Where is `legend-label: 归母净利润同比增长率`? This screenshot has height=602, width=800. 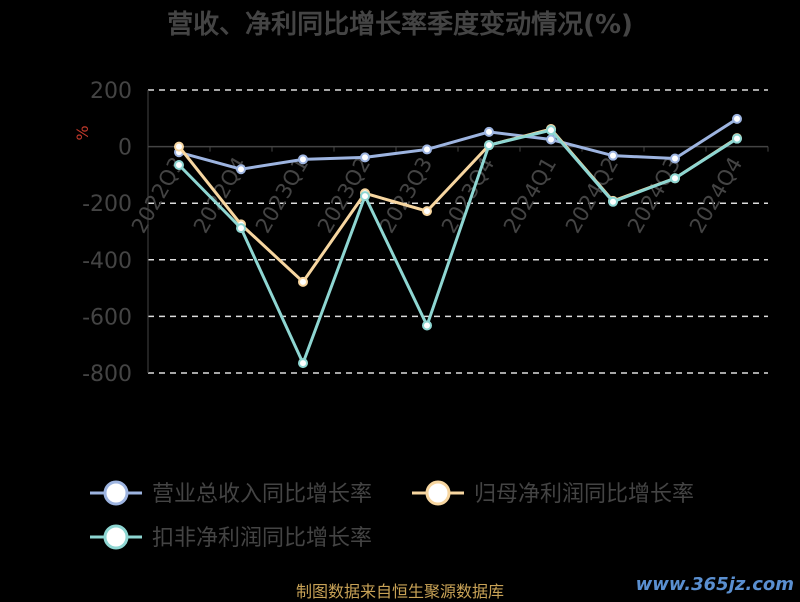
legend-label: 归母净利润同比增长率 is located at coordinates (584, 494).